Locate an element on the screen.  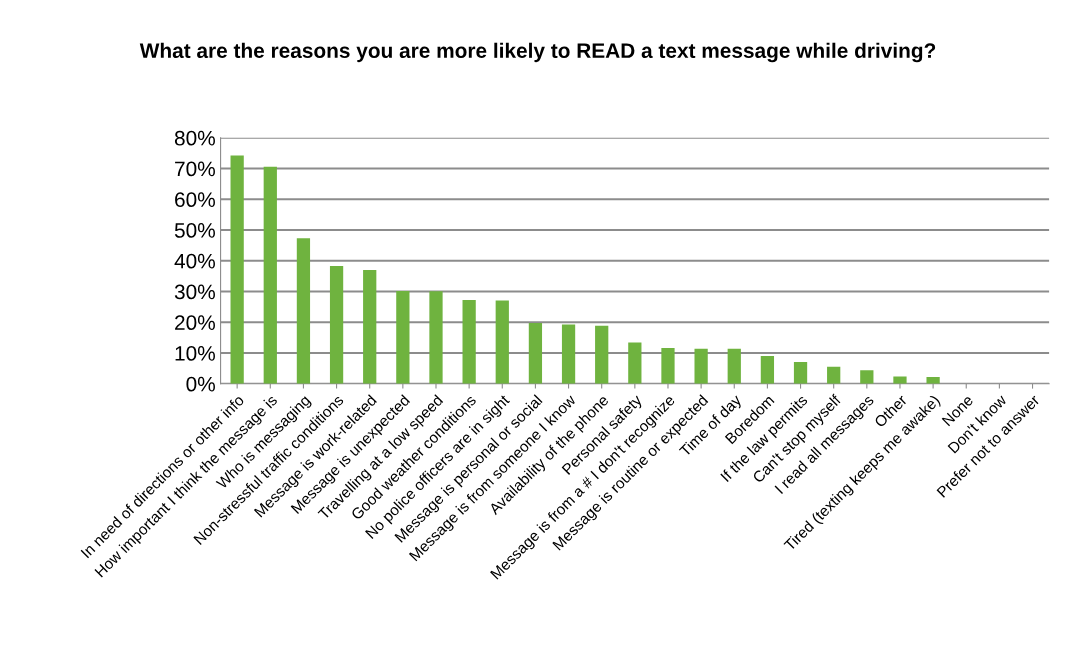
y-tick-label: 10% is located at coordinates (195, 353).